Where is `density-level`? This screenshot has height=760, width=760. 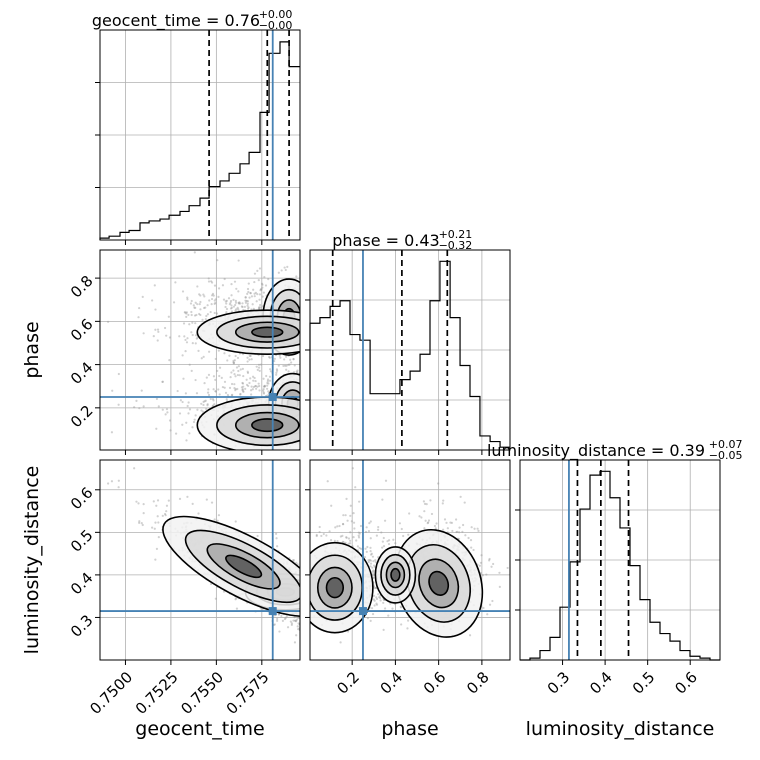
density-level is located at coordinates (335, 587).